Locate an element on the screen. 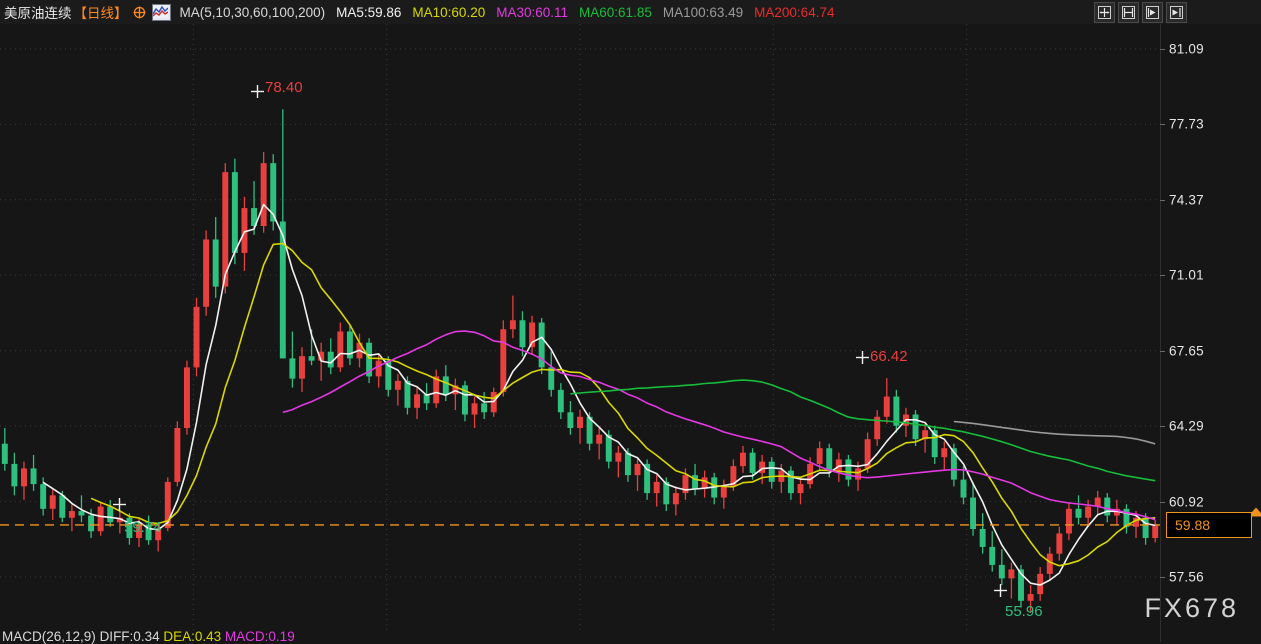 The width and height of the screenshot is (1261, 644). high-annotation-66-42: 66.42 is located at coordinates (889, 356).